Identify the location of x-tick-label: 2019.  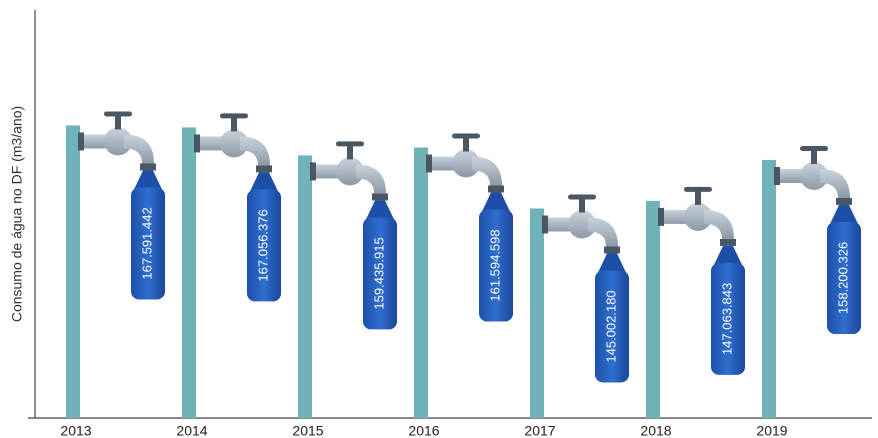
(771, 430).